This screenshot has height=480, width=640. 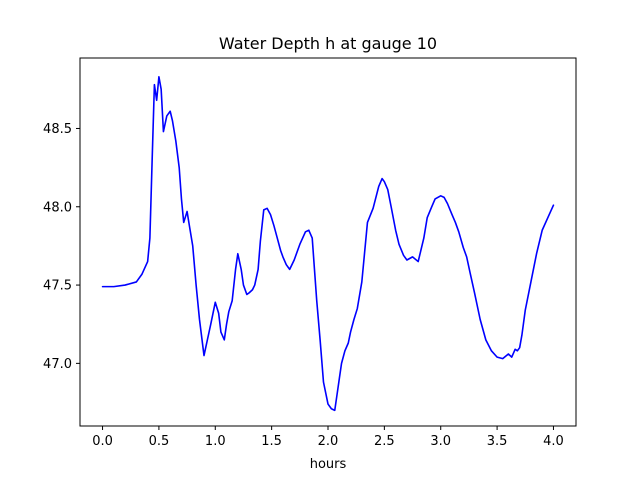 What do you see at coordinates (497, 441) in the screenshot?
I see `x-tick-label: 3.5` at bounding box center [497, 441].